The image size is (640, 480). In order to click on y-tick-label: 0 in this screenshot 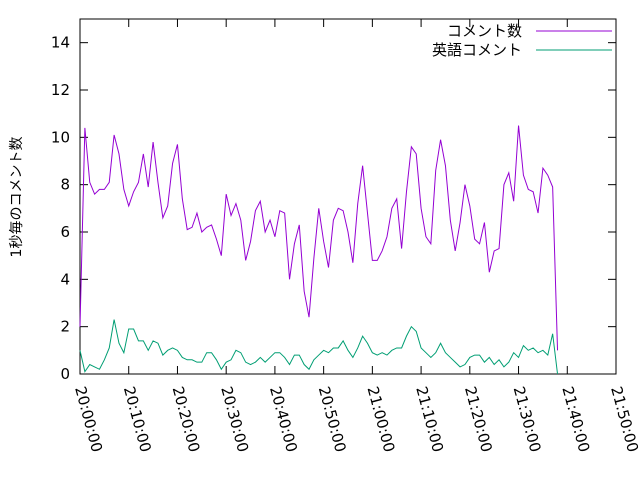, I will do `click(65, 374)`.